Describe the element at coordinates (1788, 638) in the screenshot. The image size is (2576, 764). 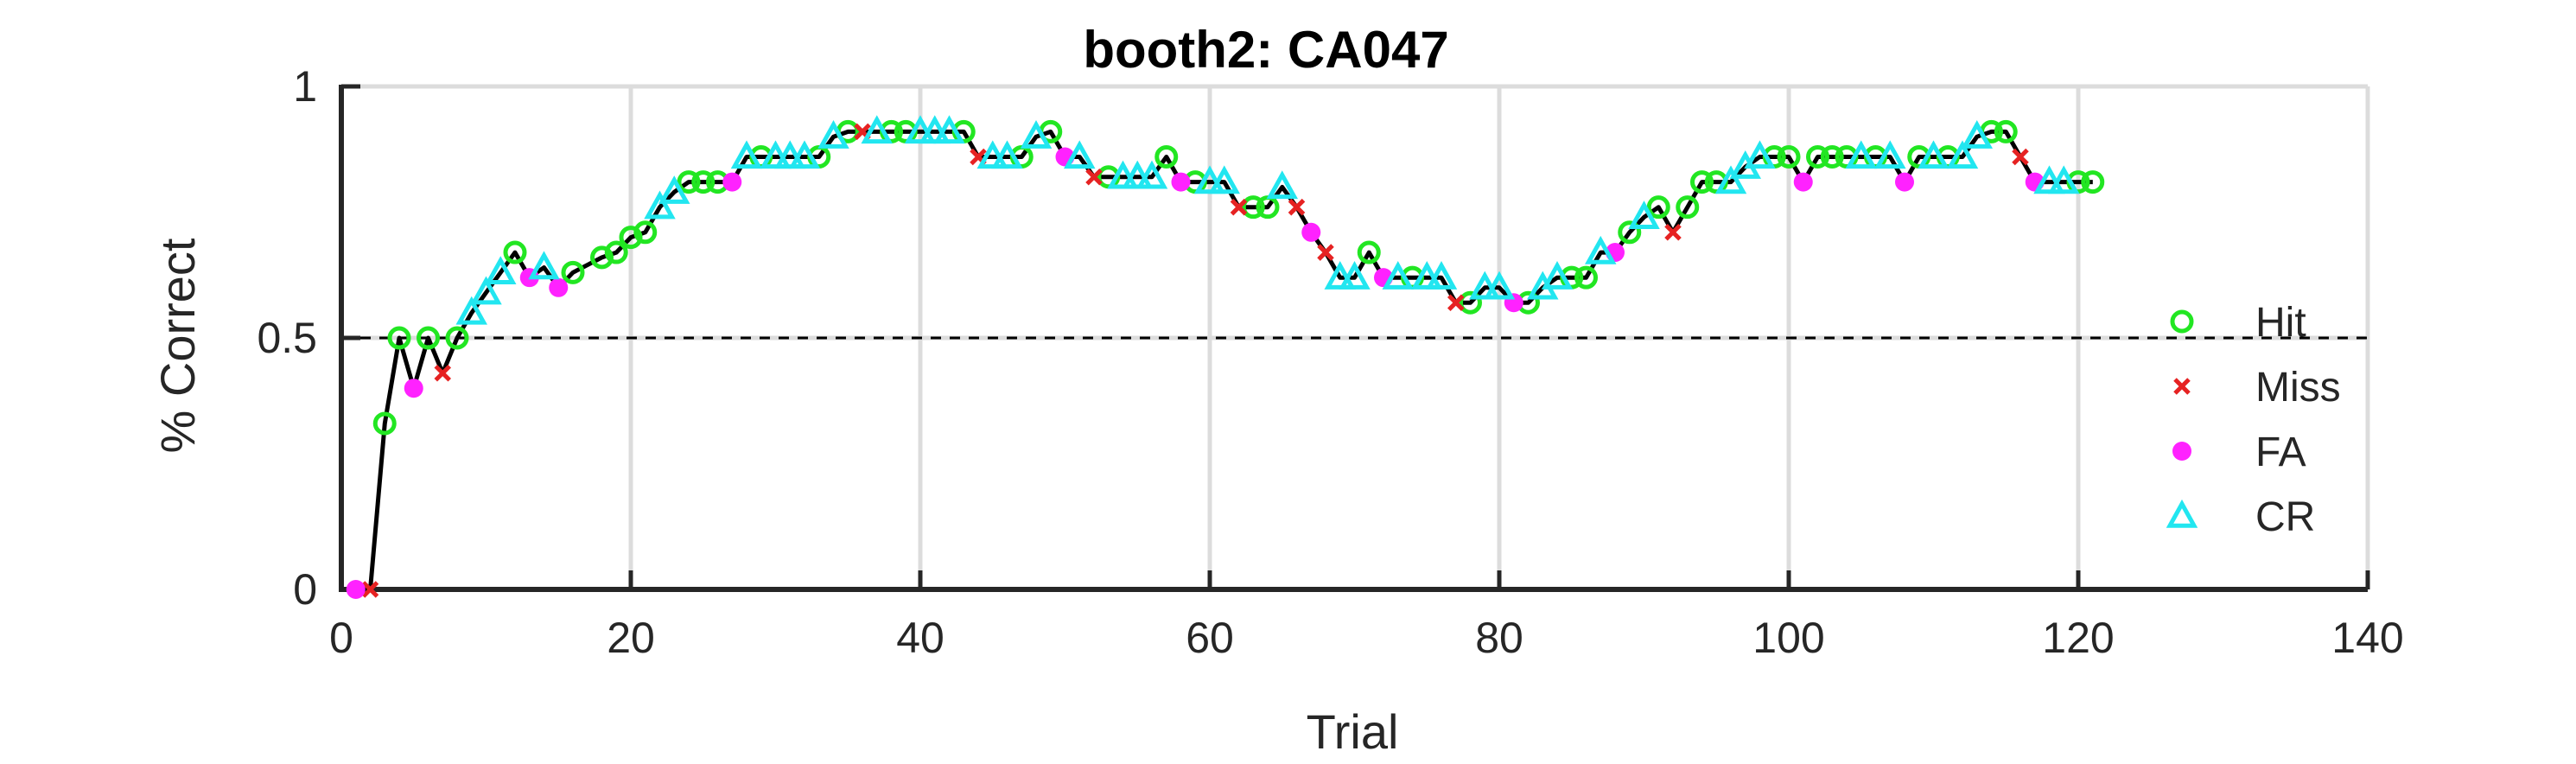
I see `x-tick-label: 100` at that location.